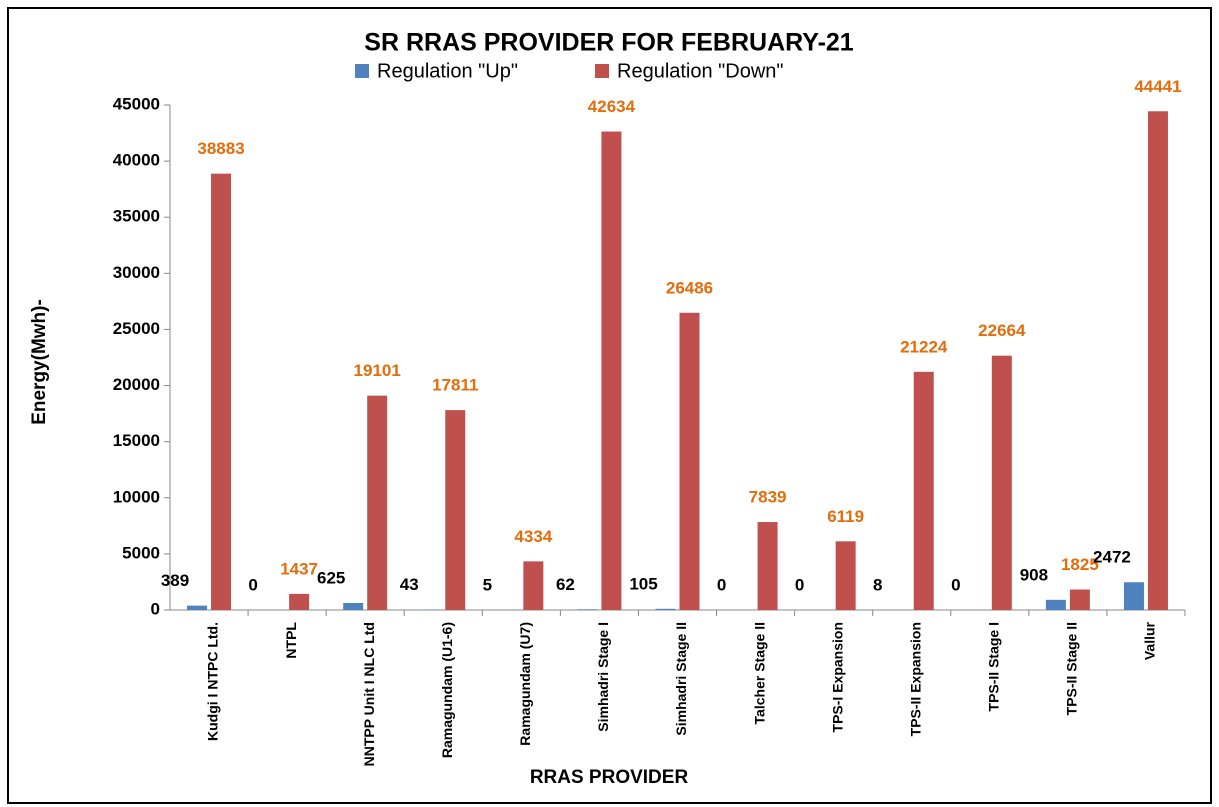  I want to click on data-label: 19101, so click(377, 370).